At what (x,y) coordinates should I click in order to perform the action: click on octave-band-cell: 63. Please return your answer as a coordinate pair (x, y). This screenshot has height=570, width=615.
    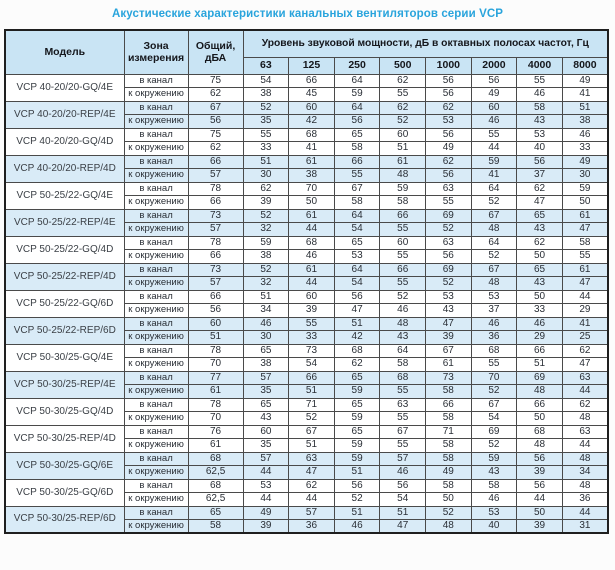
    Looking at the image, I should click on (585, 431).